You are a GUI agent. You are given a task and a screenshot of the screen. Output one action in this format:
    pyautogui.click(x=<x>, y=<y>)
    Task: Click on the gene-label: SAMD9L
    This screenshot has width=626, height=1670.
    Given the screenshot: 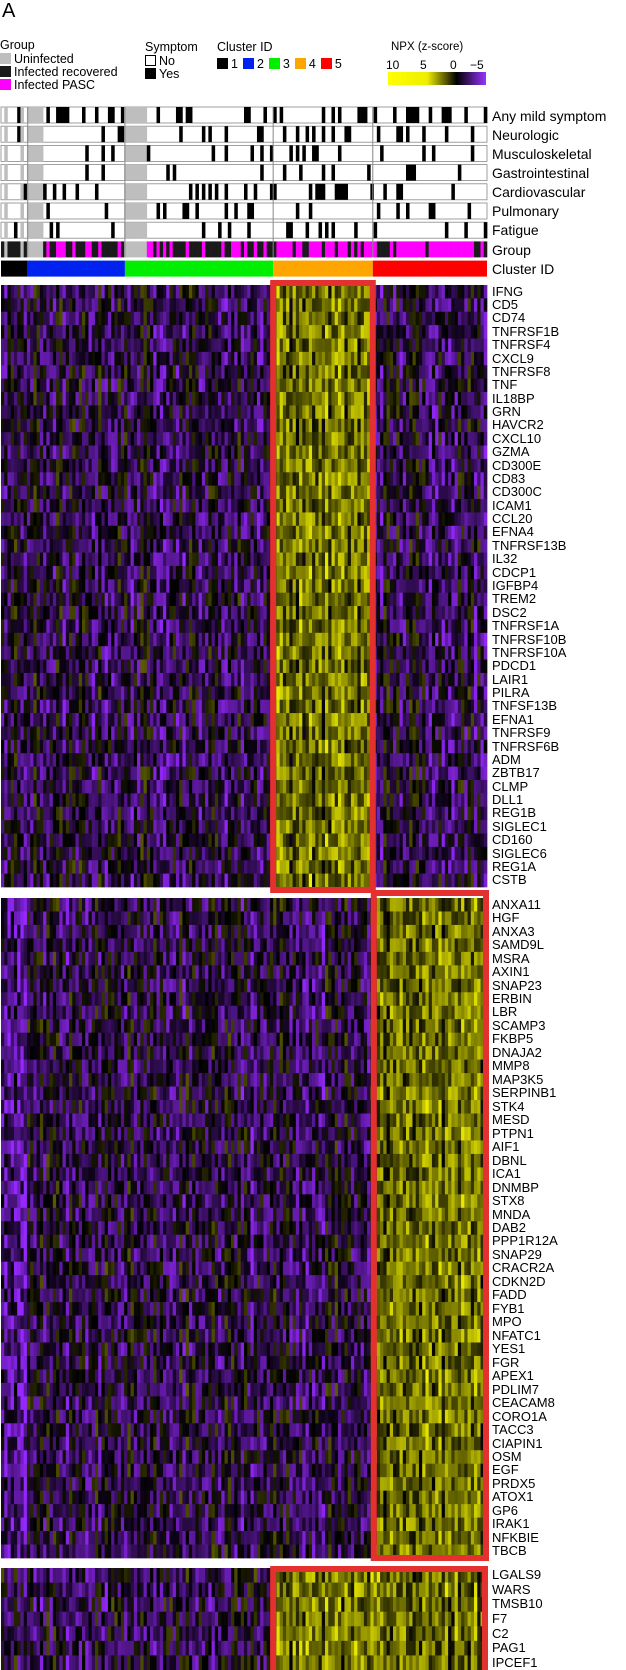 What is the action you would take?
    pyautogui.click(x=518, y=945)
    